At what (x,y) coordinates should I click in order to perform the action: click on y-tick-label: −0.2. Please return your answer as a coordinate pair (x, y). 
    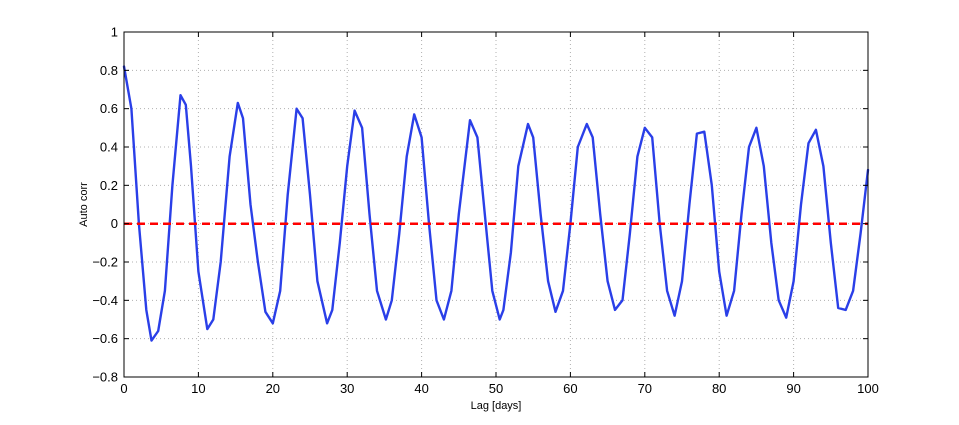
    Looking at the image, I should click on (105, 262).